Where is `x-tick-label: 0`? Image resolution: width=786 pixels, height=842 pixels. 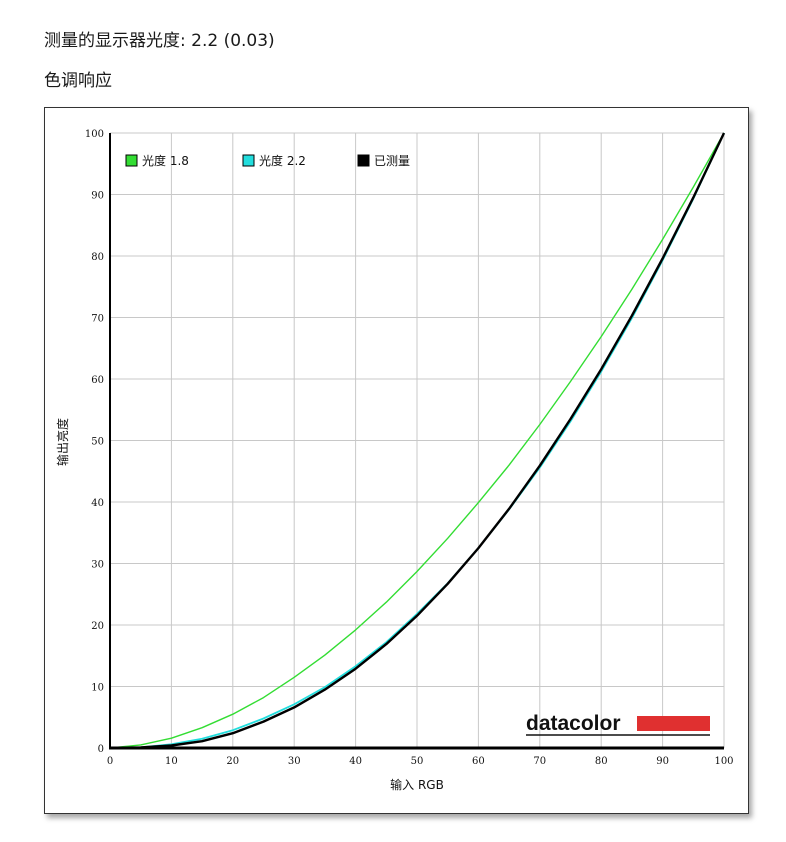 x-tick-label: 0 is located at coordinates (110, 761).